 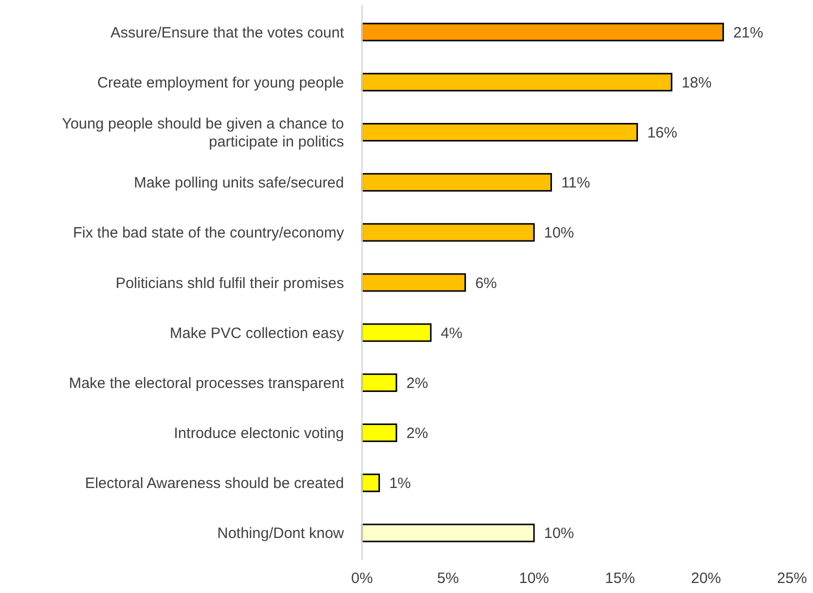 What do you see at coordinates (203, 132) in the screenshot?
I see `y-tick-label: Young people should be given a chance to participate in politics` at bounding box center [203, 132].